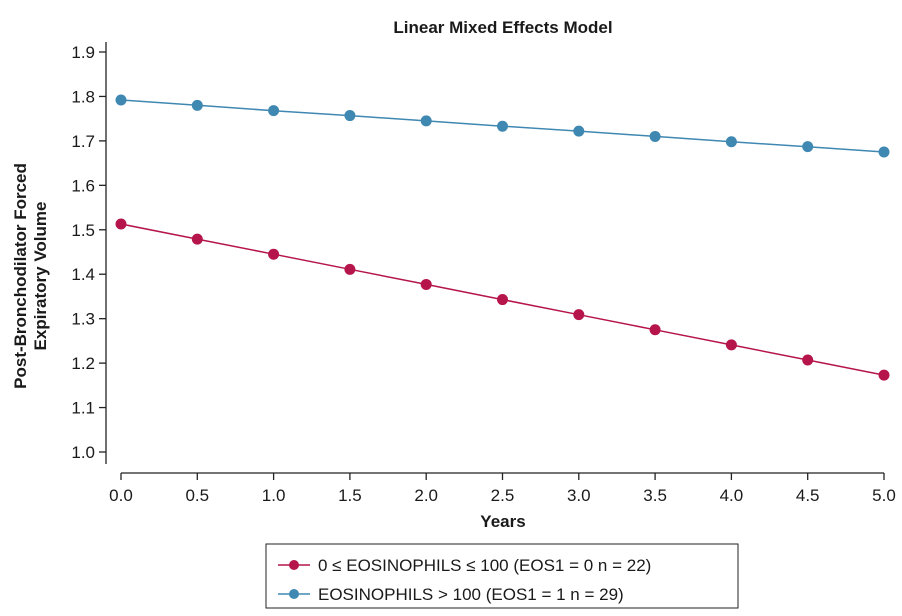  I want to click on chart-title: Linear Mixed Effects Model, so click(502, 27).